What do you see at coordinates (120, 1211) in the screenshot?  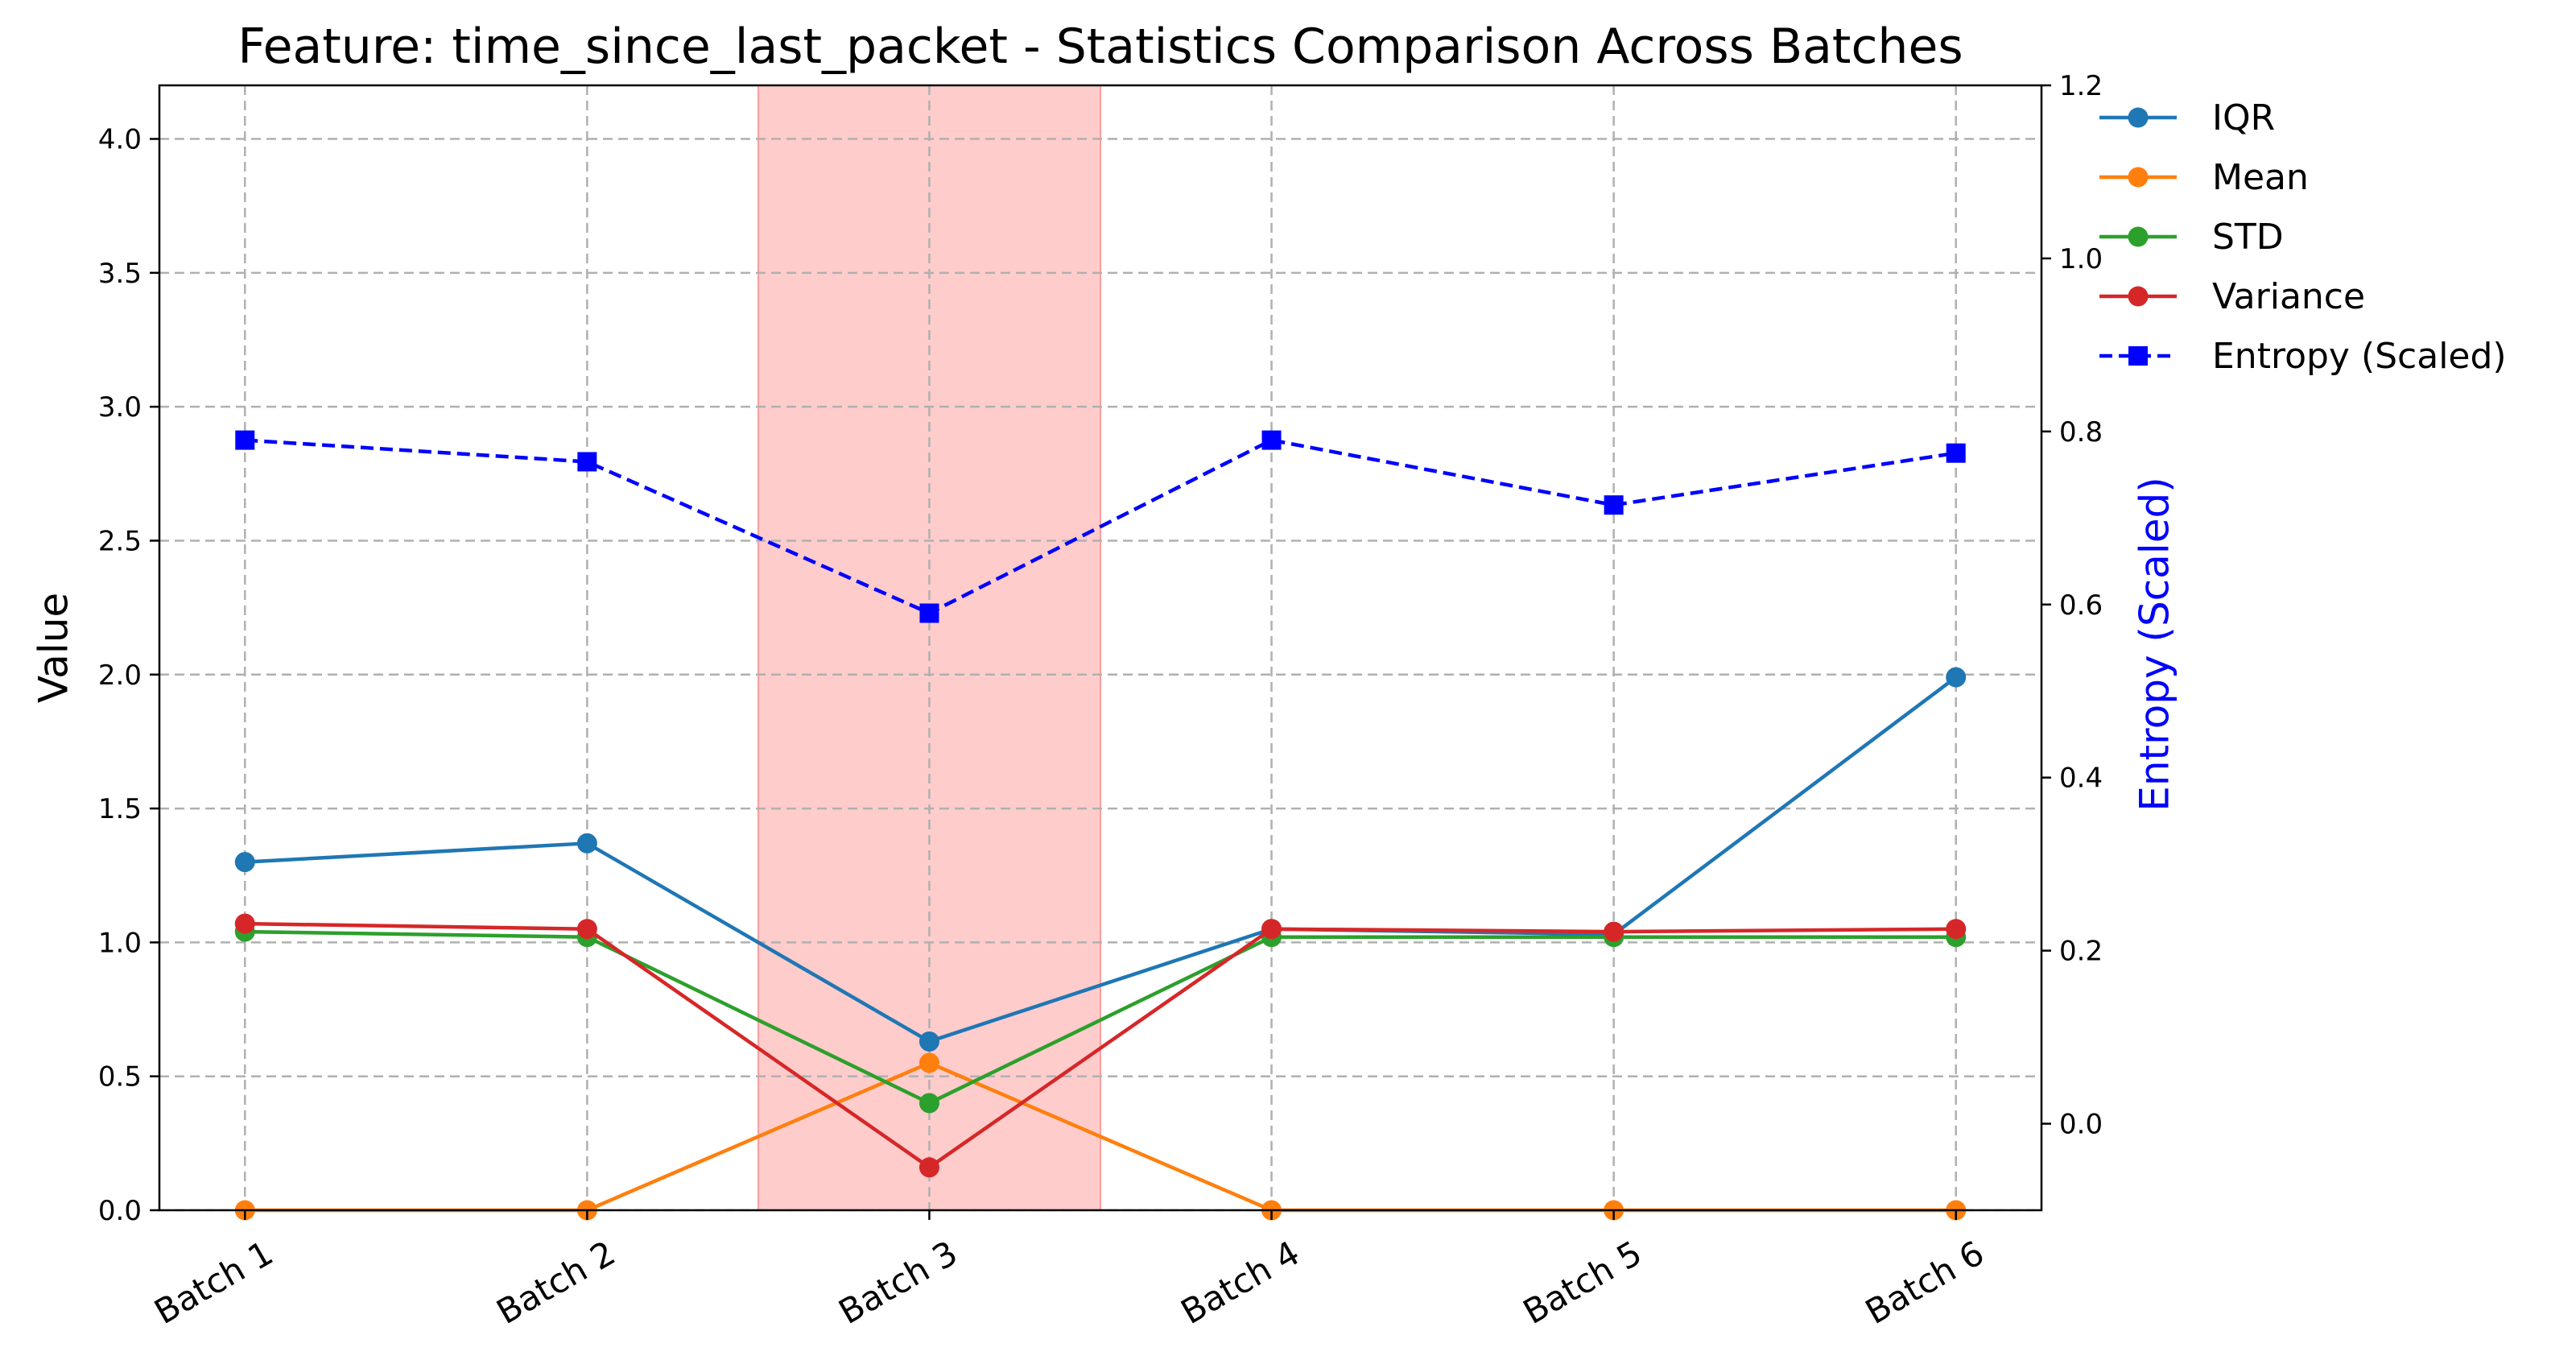 I see `y-tick-label: 0.0` at bounding box center [120, 1211].